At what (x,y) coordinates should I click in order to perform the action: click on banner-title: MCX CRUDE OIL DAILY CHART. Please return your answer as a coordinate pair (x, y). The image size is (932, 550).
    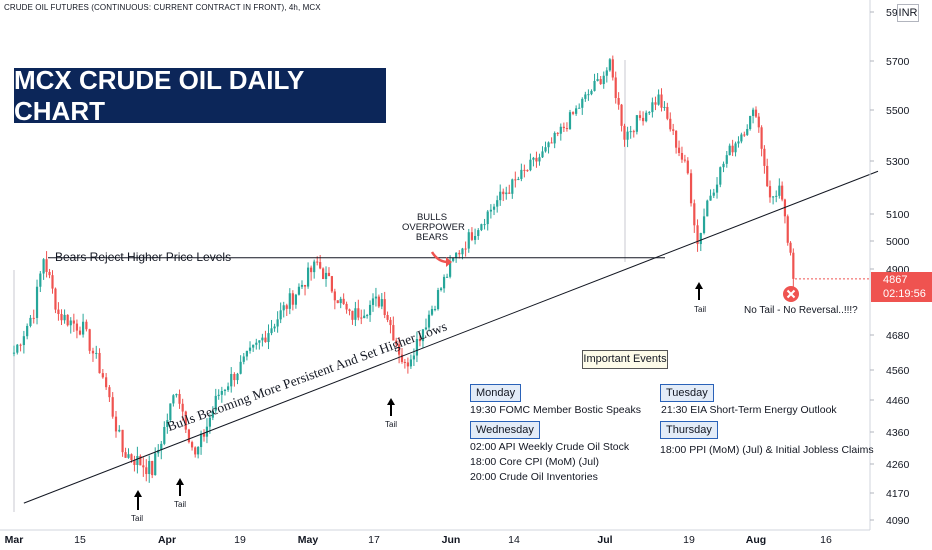
    Looking at the image, I should click on (200, 95).